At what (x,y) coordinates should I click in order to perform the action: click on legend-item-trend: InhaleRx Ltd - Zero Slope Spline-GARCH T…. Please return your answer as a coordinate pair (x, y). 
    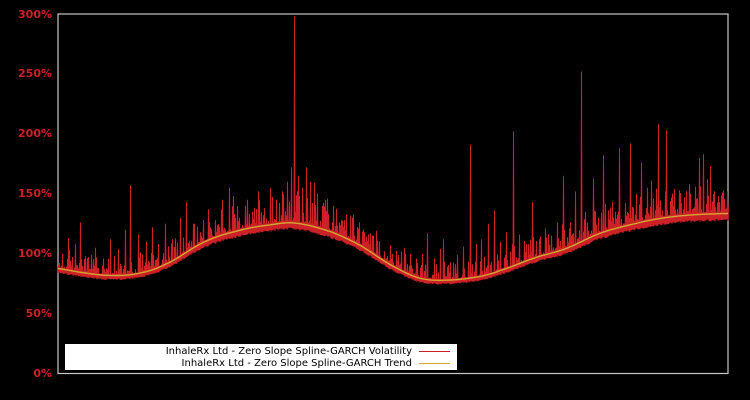
    Looking at the image, I should click on (261, 363).